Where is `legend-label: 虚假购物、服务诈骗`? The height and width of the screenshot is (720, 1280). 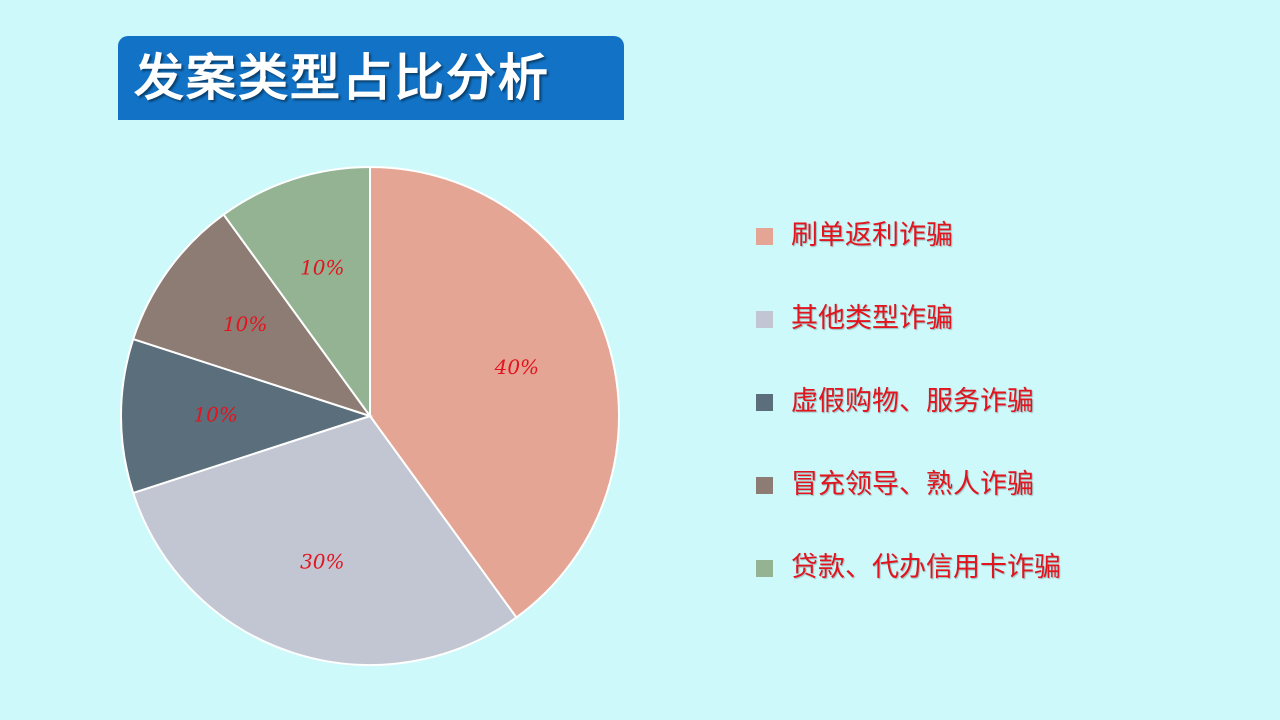
legend-label: 虚假购物、服务诈骗 is located at coordinates (912, 401).